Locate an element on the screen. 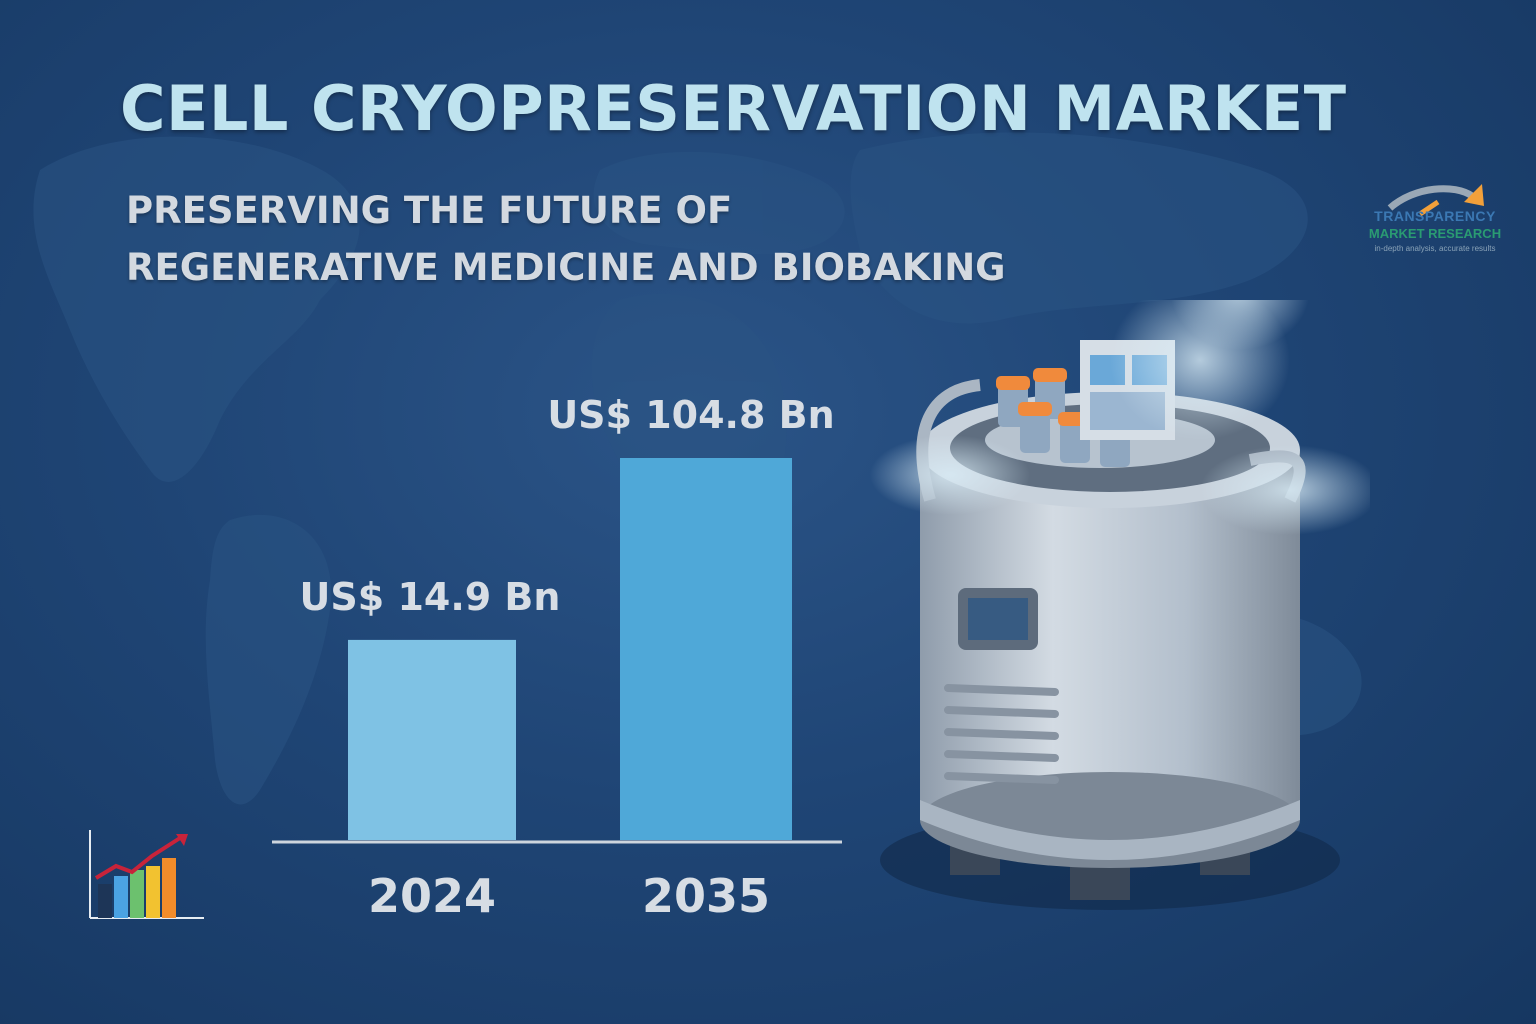 This screenshot has height=1024, width=1536. subtitle-line-2: REGENERATIVE MEDICINE AND BIOBAKING is located at coordinates (566, 267).